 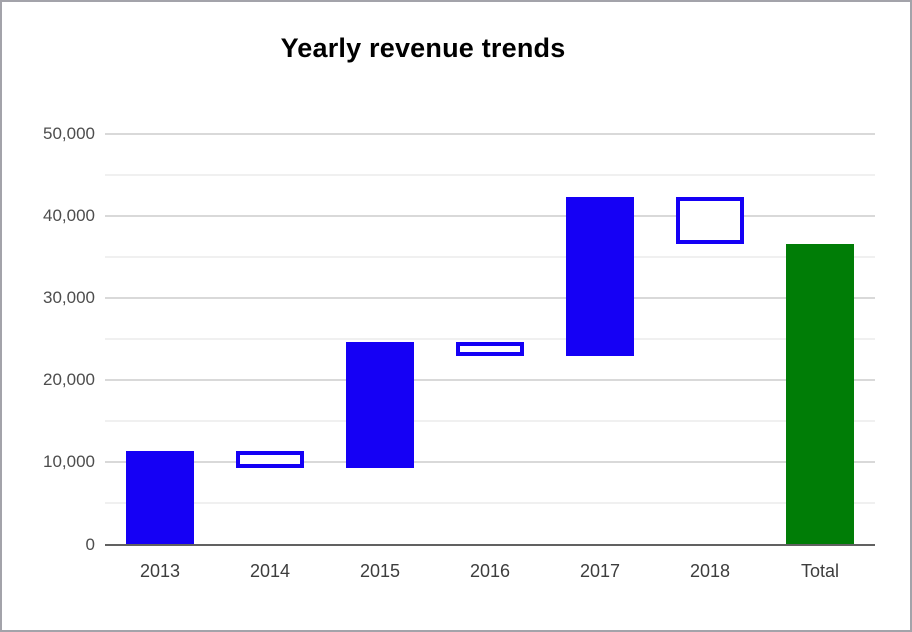 I want to click on waterfall-bar-2015, so click(x=380, y=405).